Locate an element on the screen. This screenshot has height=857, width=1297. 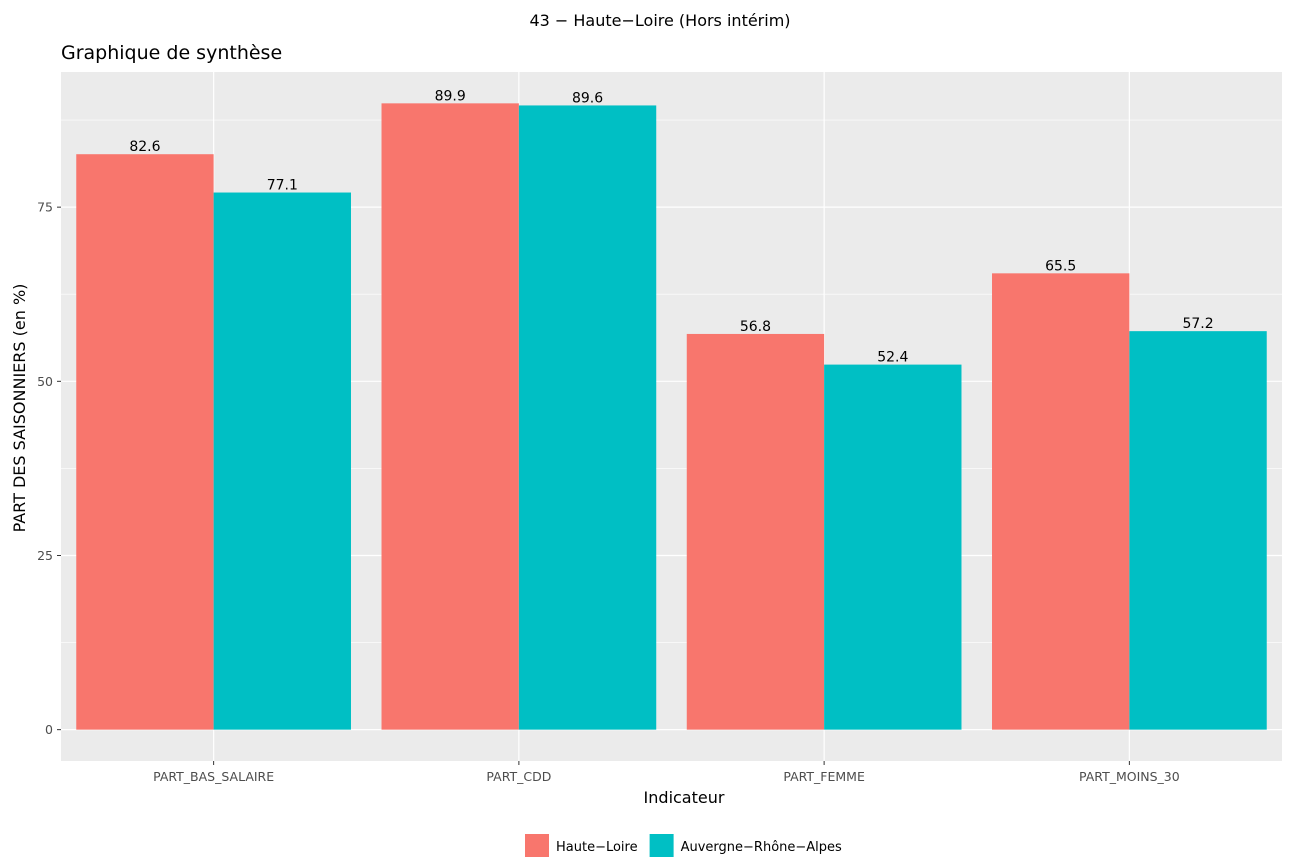
bar-value-label: 82.6 is located at coordinates (144, 147).